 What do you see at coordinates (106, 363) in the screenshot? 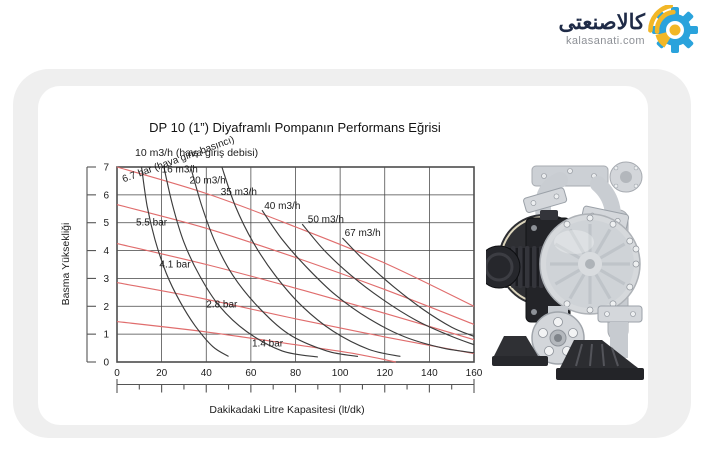
I see `y-tick-label: 0` at bounding box center [106, 363].